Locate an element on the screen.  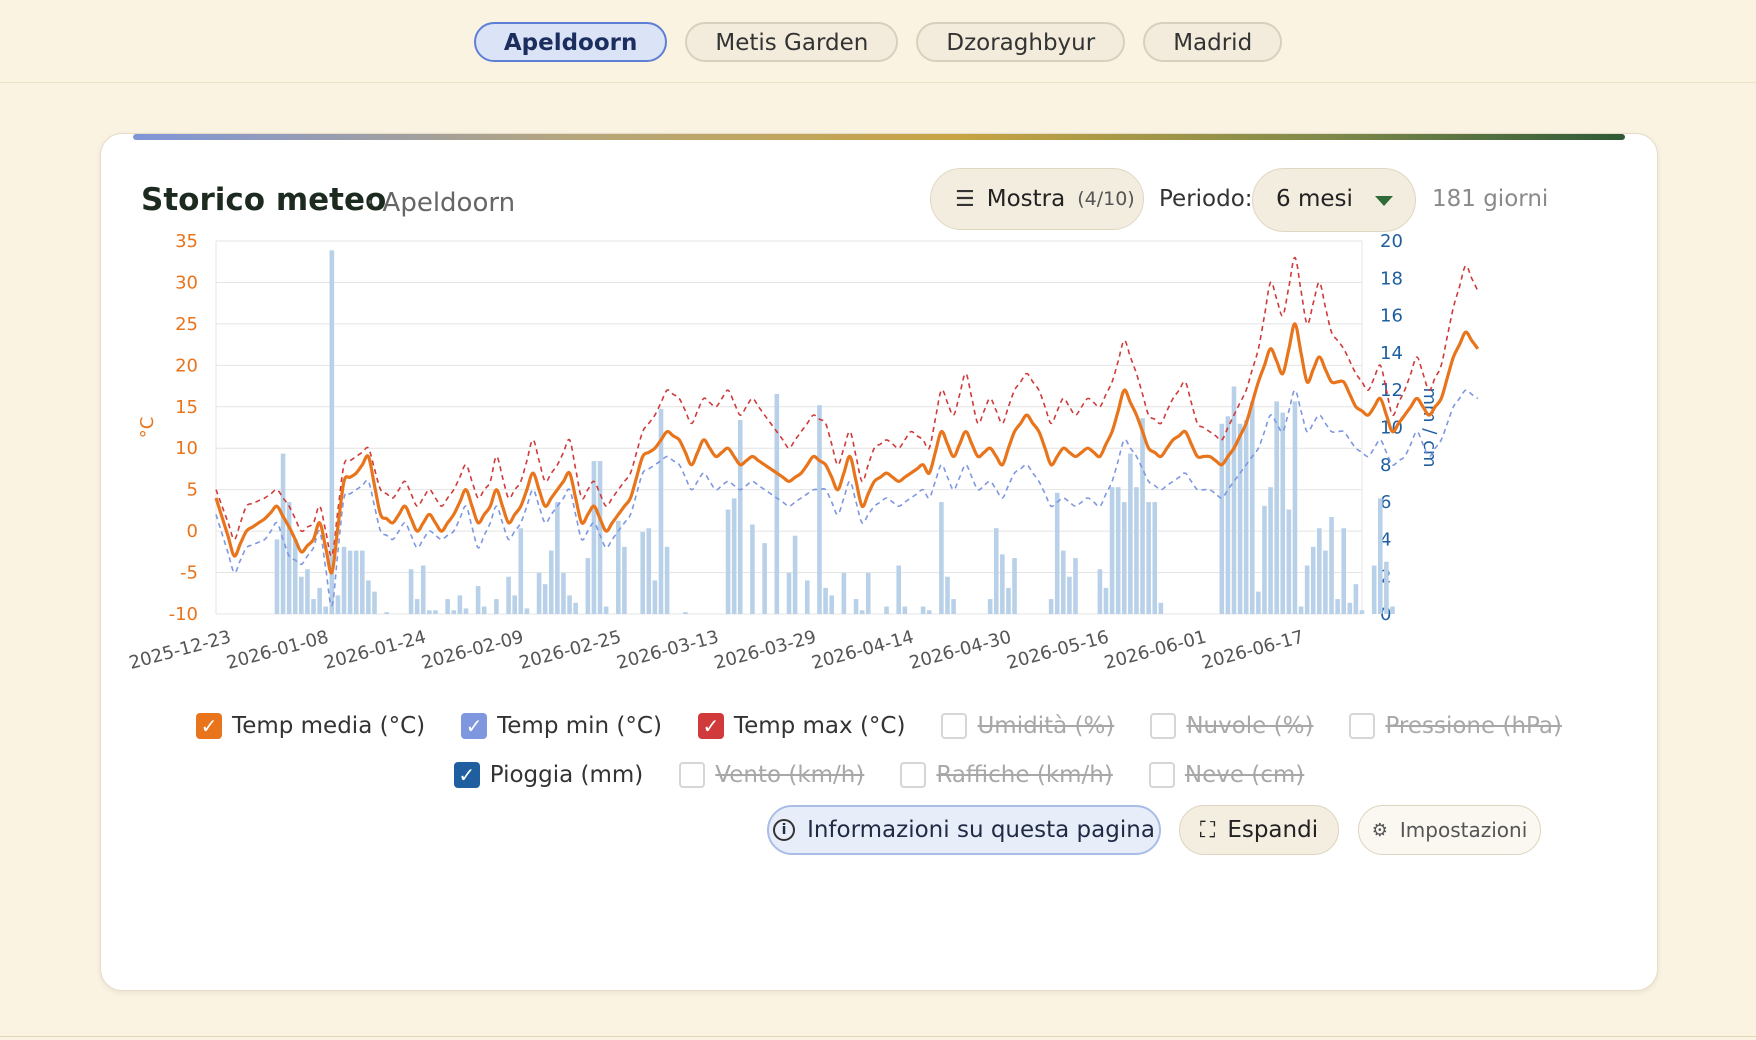
y-tick-label: -5 is located at coordinates (189, 573).